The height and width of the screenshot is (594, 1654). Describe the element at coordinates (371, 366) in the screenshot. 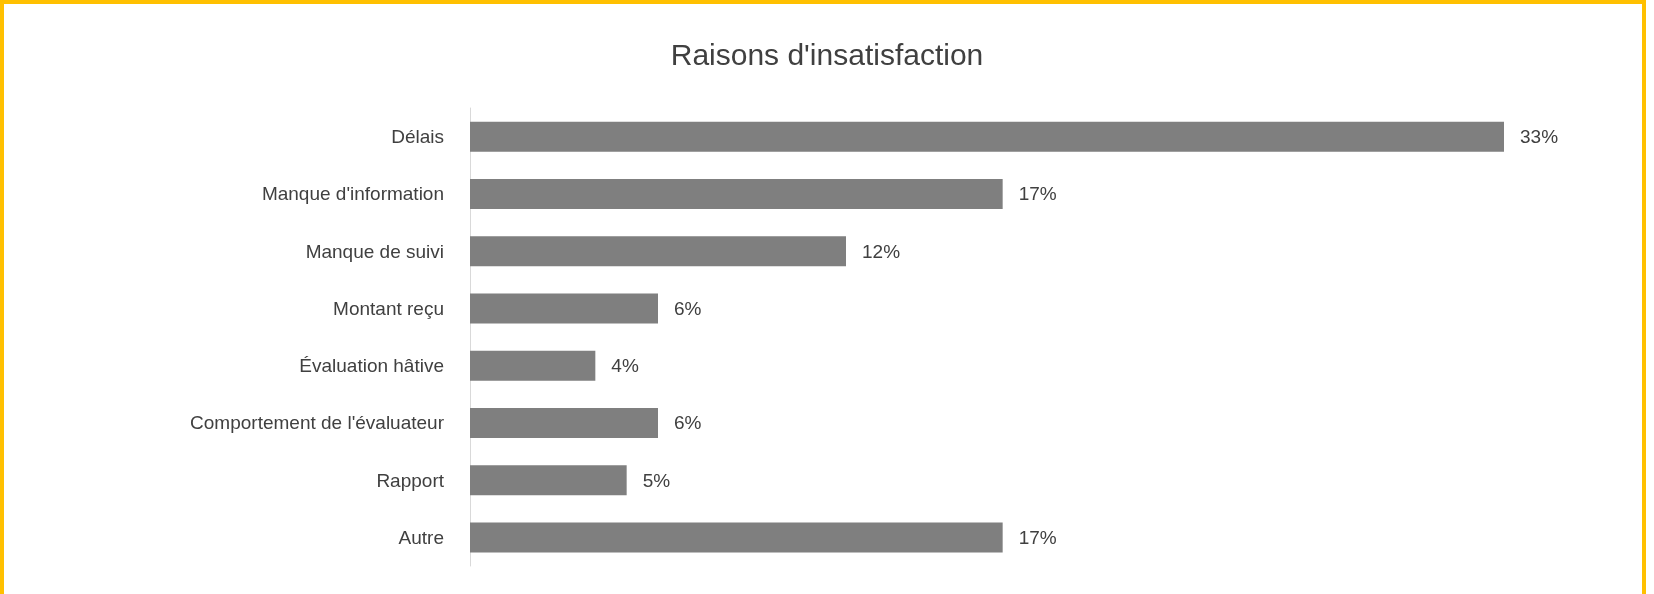

I see `y-tick-label: Évaluation hâtive` at that location.